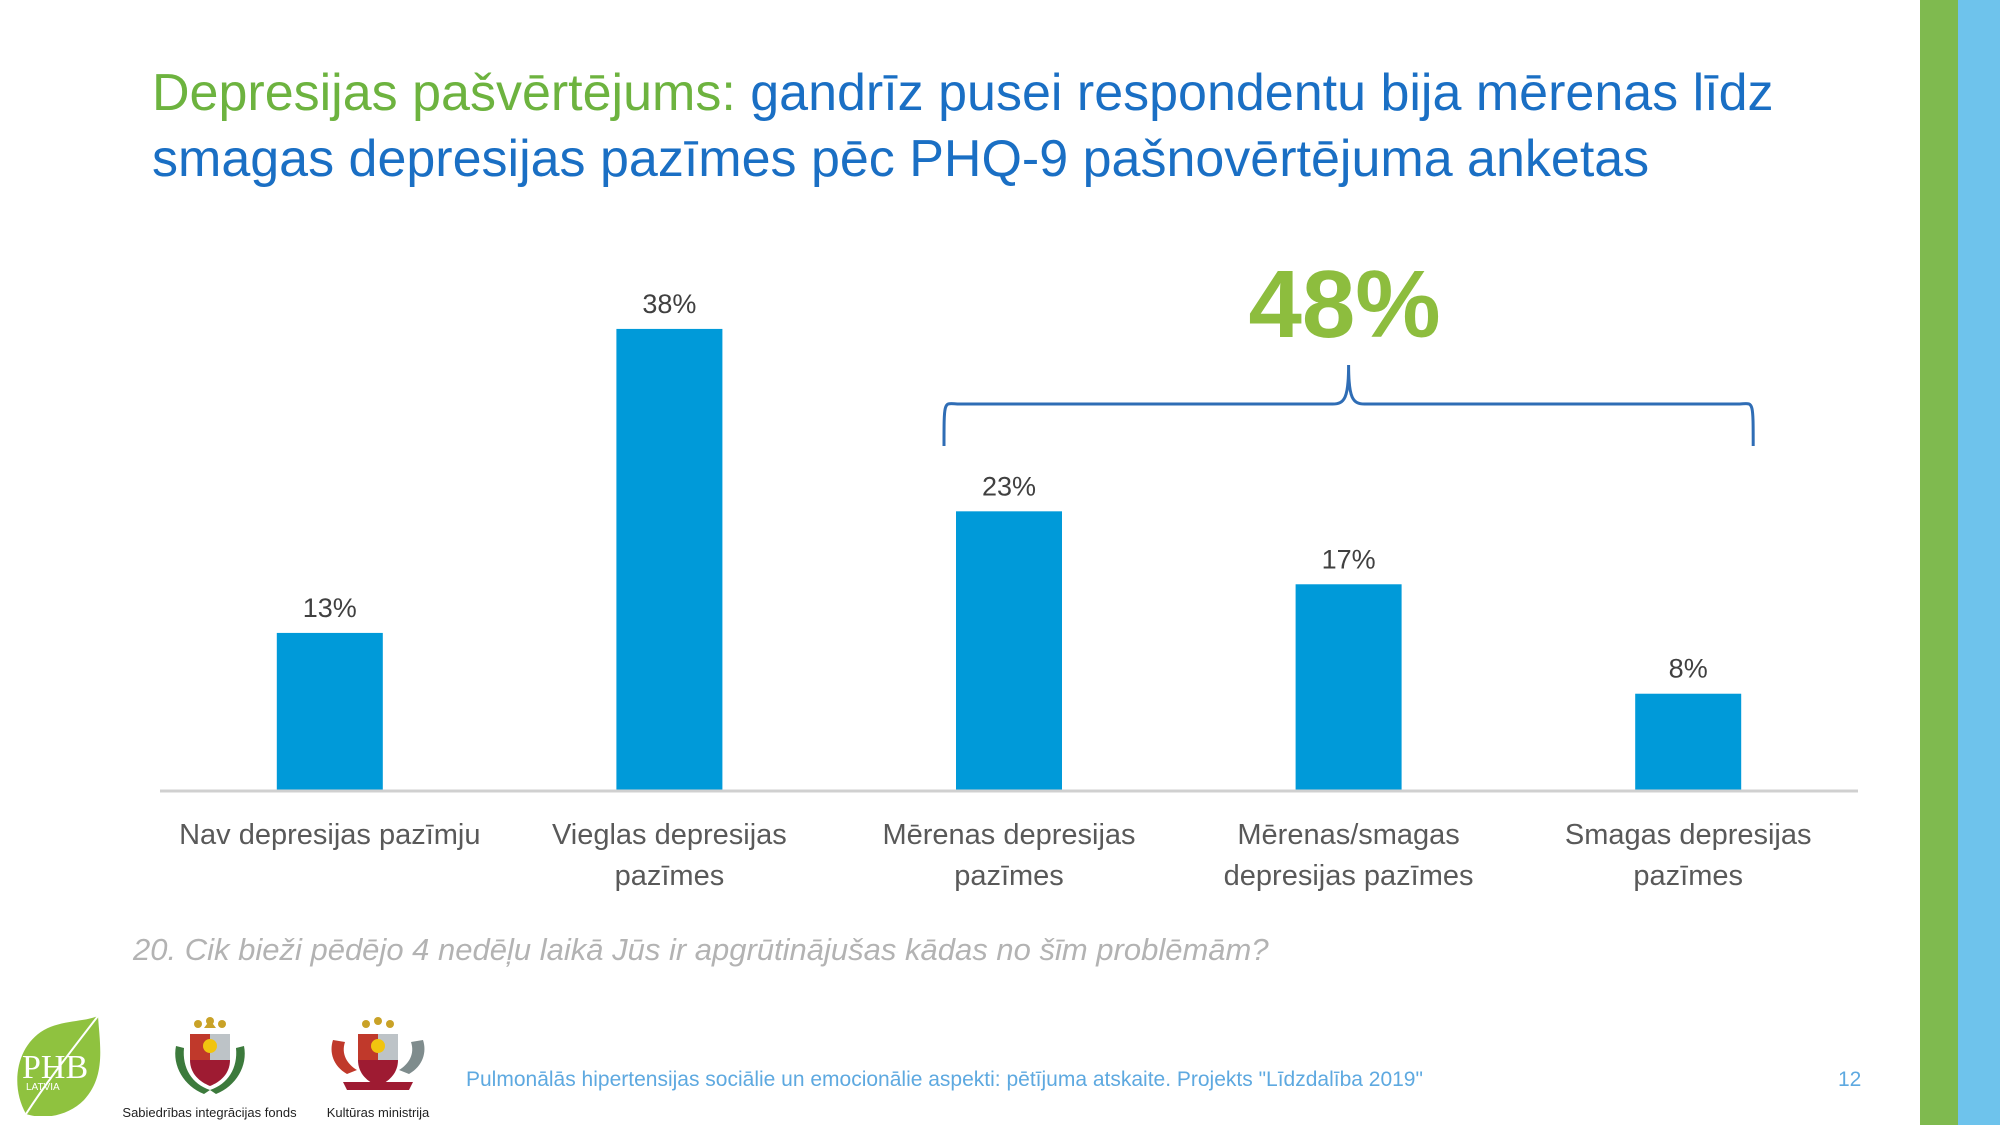 Image resolution: width=2000 pixels, height=1125 pixels. I want to click on category-label: Nav depresijas pazīmju, so click(329, 835).